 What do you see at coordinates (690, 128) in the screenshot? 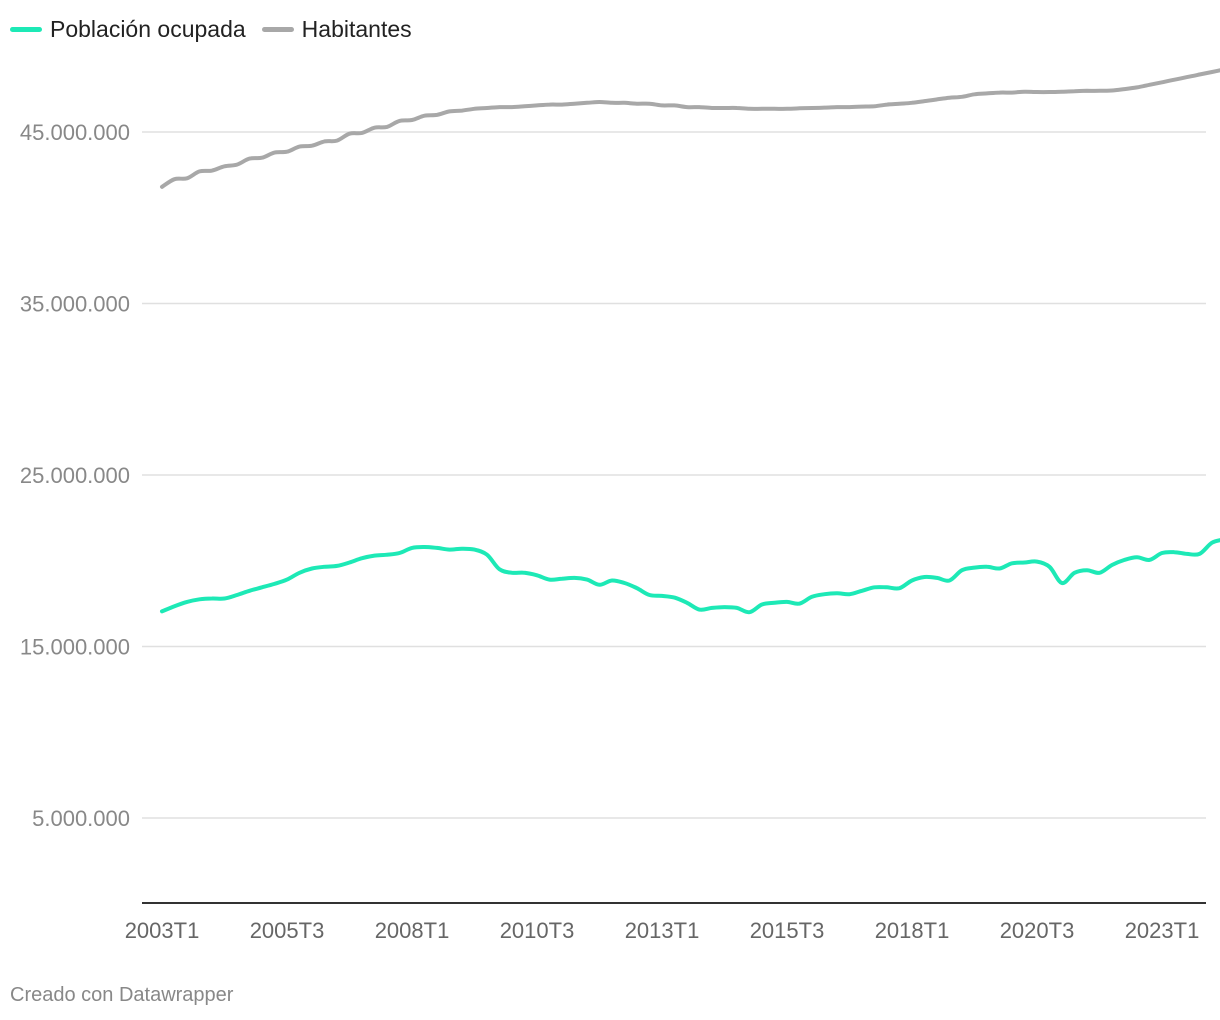
I see `series-line-habitantes` at bounding box center [690, 128].